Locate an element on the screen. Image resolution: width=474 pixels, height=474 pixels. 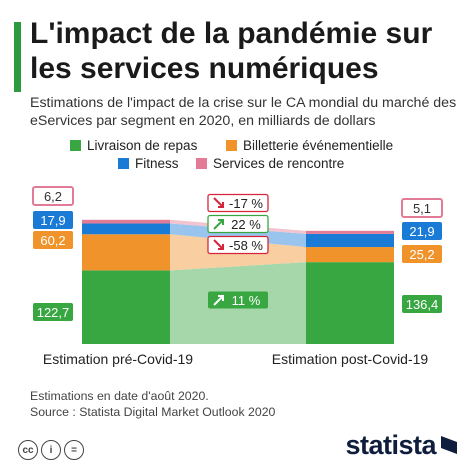
legend-item-billetterie: Billetterie événementielle is located at coordinates (309, 146).